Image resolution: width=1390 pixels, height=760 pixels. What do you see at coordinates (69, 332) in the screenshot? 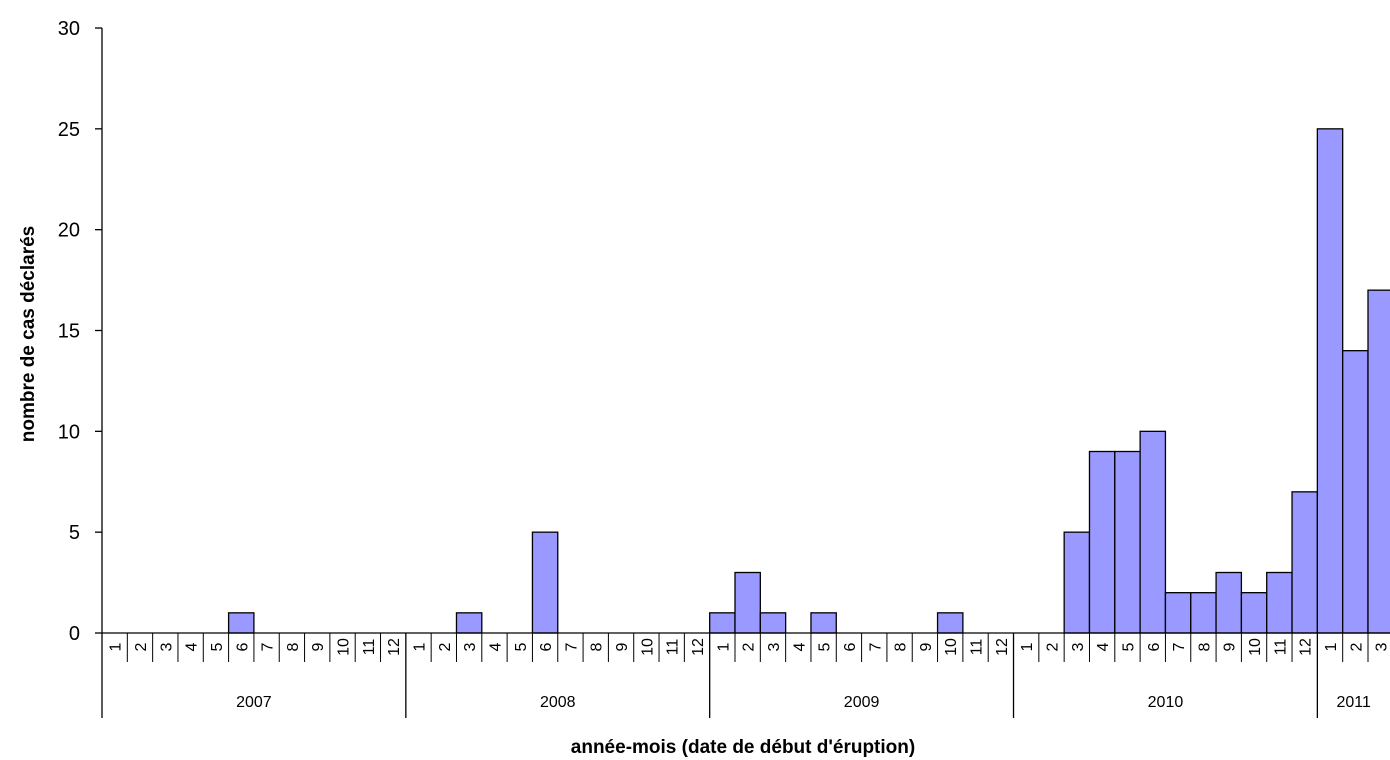
I see `y-tick-label: 15` at bounding box center [69, 332].